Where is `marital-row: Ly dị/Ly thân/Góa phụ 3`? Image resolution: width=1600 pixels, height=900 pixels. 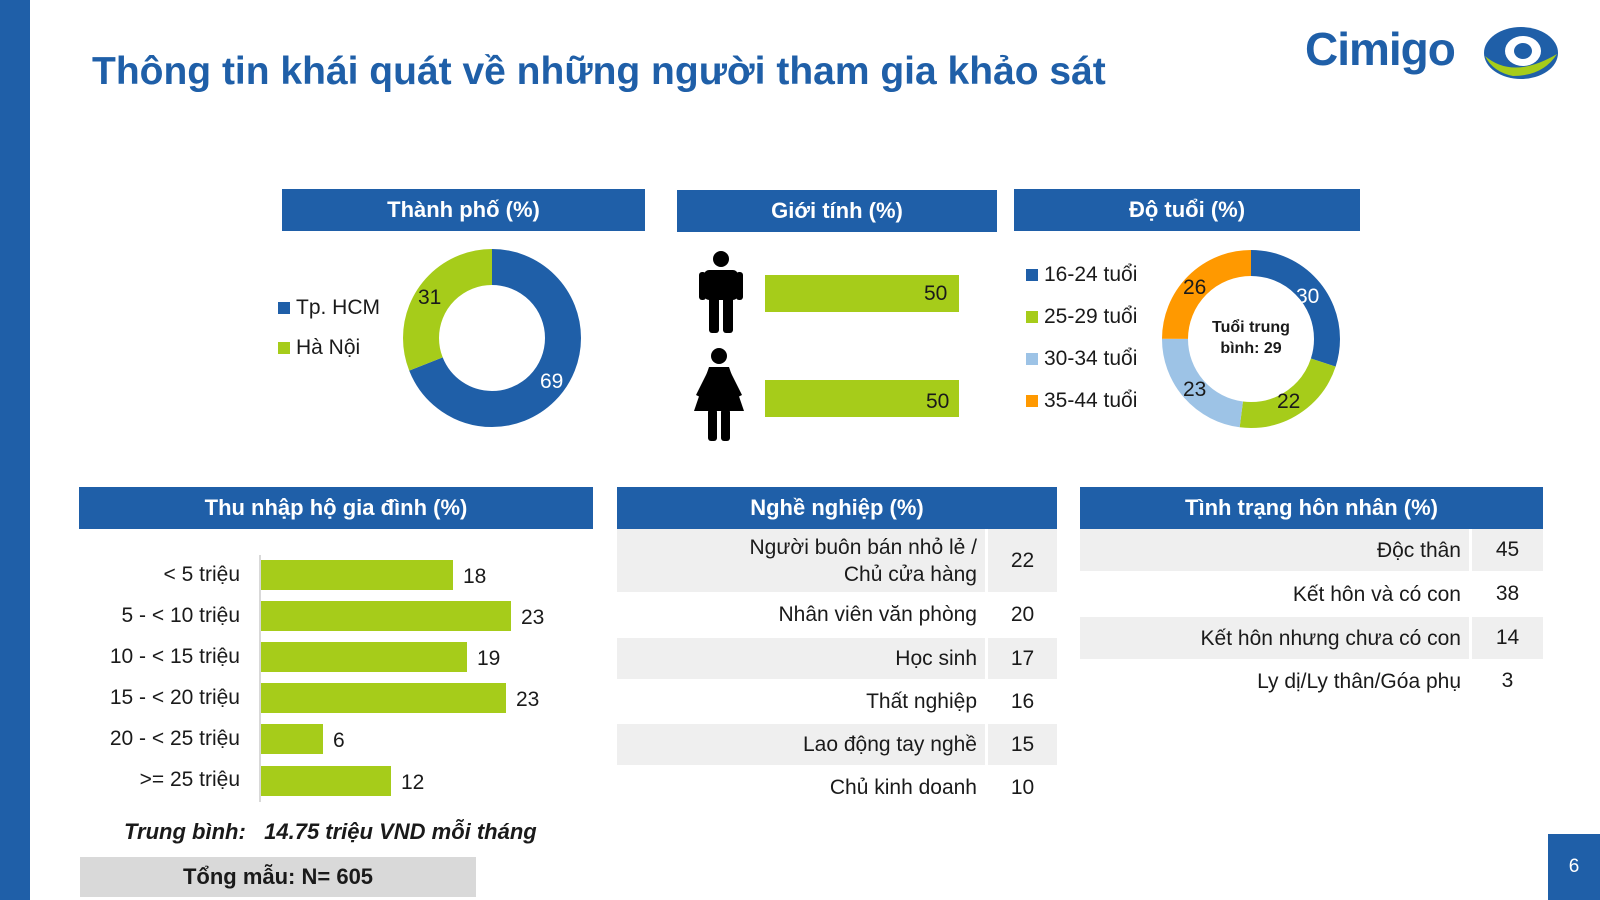
marital-row: Ly dị/Ly thân/Góa phụ 3 is located at coordinates (1311, 681).